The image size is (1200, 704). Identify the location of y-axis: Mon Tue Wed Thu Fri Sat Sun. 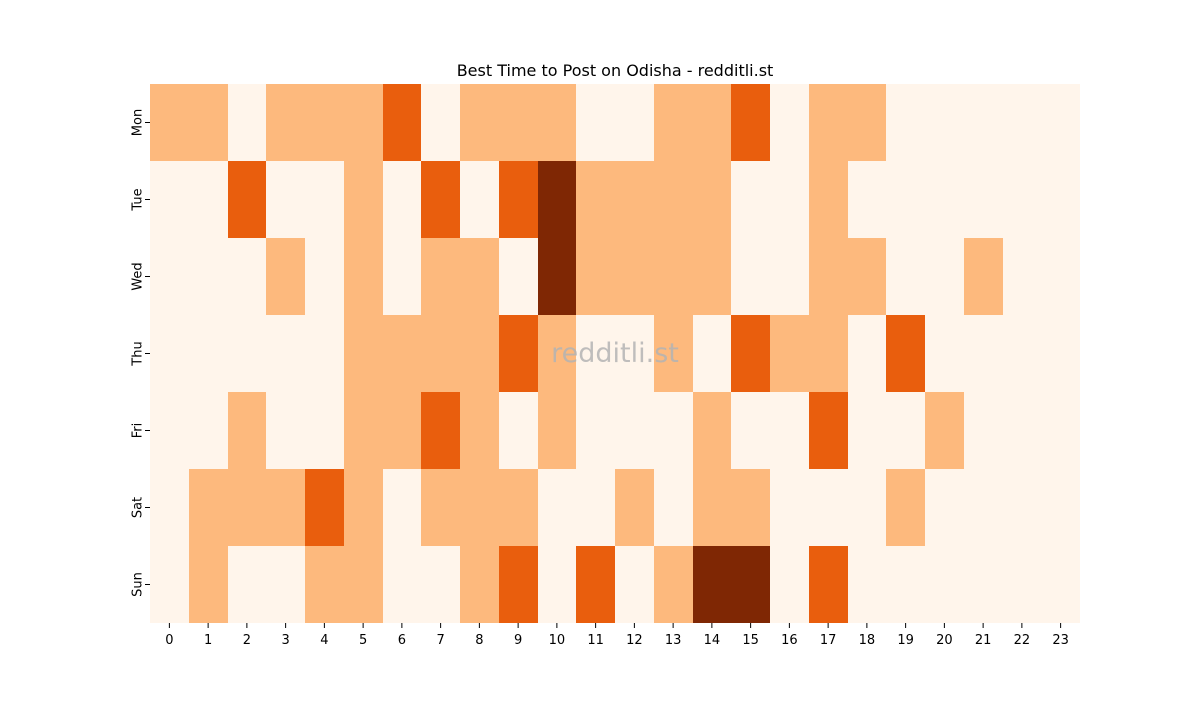
(140, 353).